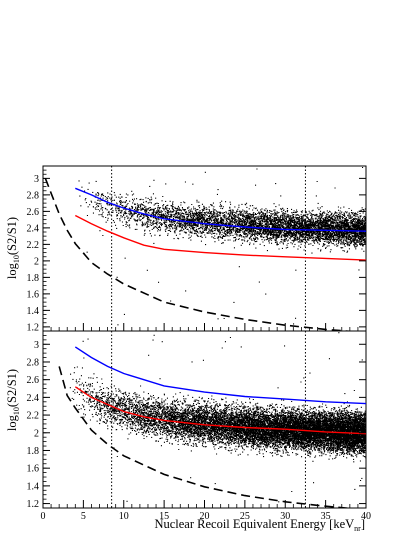  Describe the element at coordinates (33, 504) in the screenshot. I see `bottom-y-tick-label: 1.2` at that location.